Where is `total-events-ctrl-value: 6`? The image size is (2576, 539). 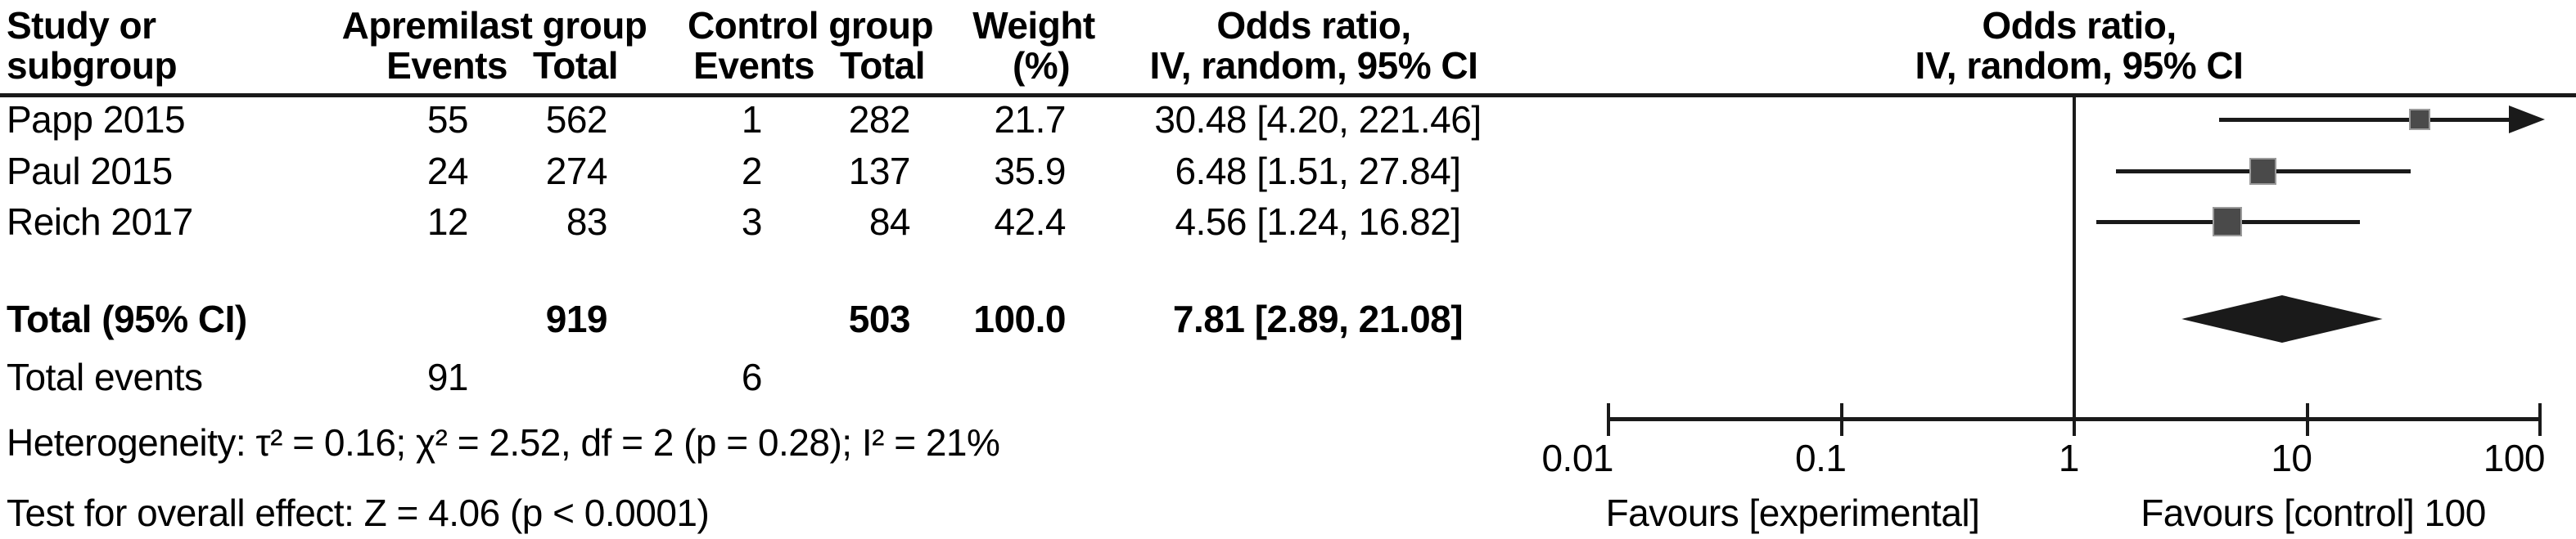
total-events-ctrl-value: 6 is located at coordinates (752, 377).